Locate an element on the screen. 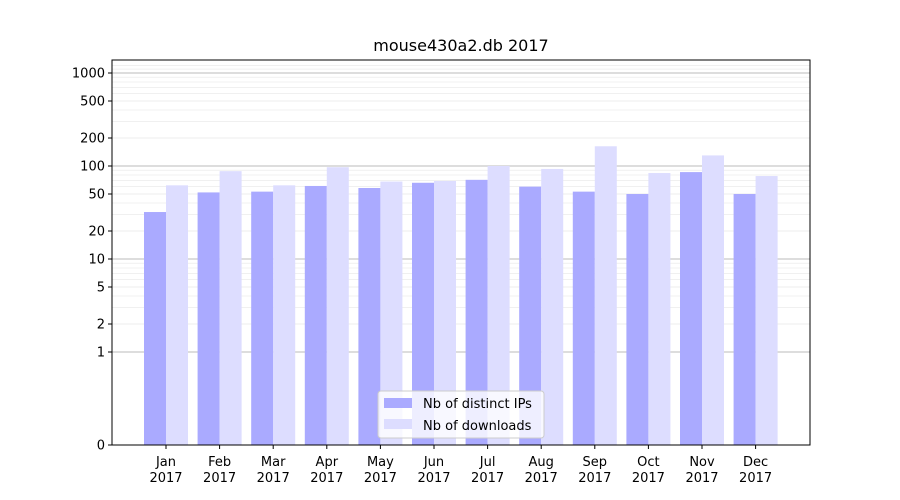 This screenshot has height=500, width=900. y-tick-label: 1000 is located at coordinates (88, 74).